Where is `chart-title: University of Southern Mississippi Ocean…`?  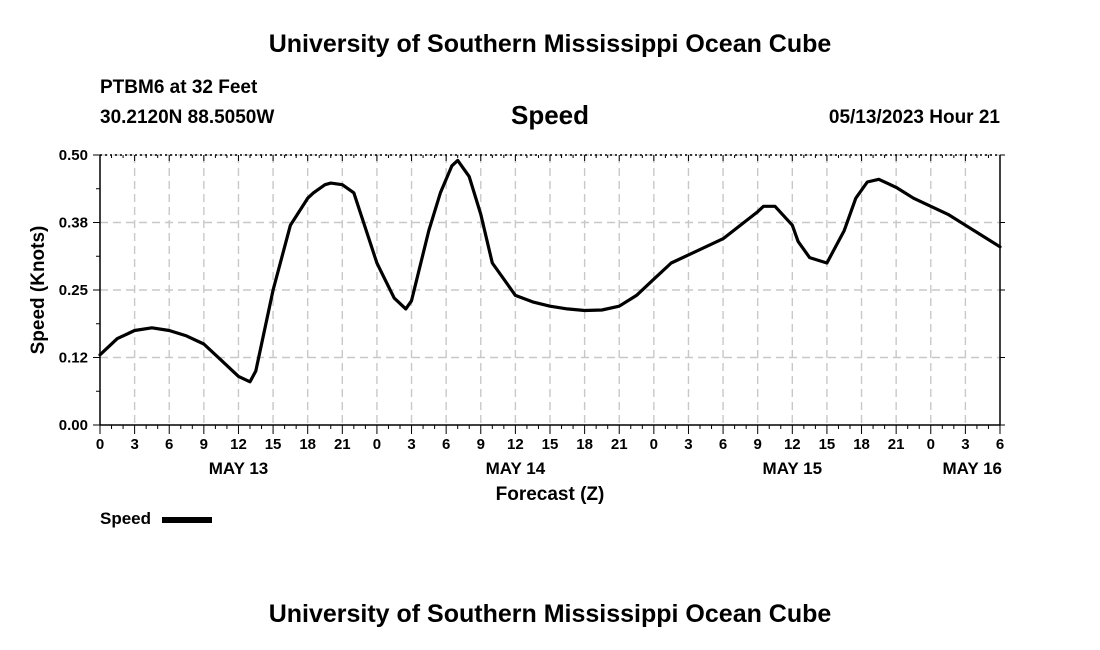
chart-title: University of Southern Mississippi Ocean… is located at coordinates (550, 44).